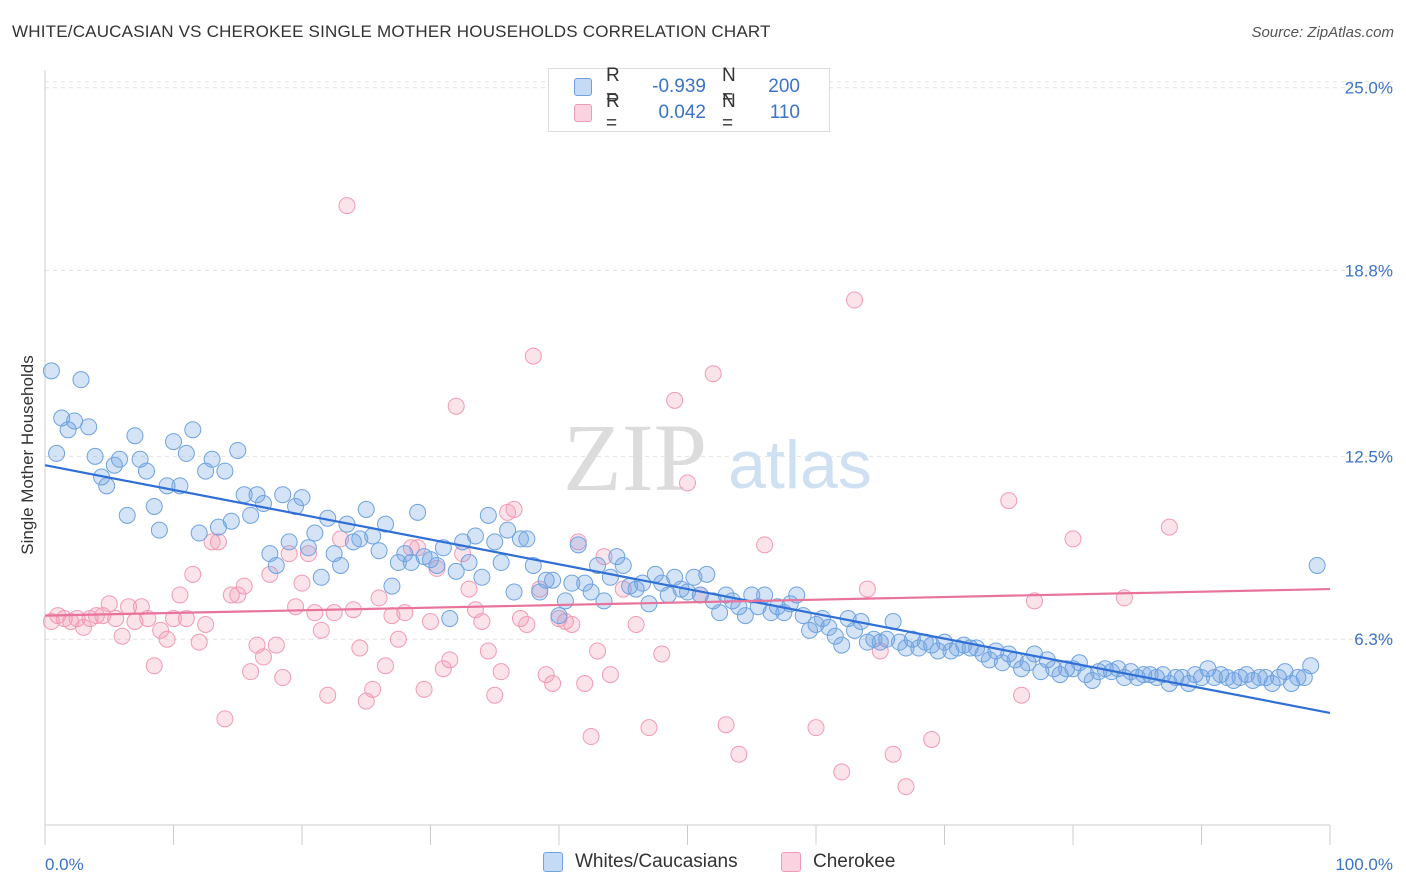  I want to click on legend-n-label: N =, so click(729, 112).